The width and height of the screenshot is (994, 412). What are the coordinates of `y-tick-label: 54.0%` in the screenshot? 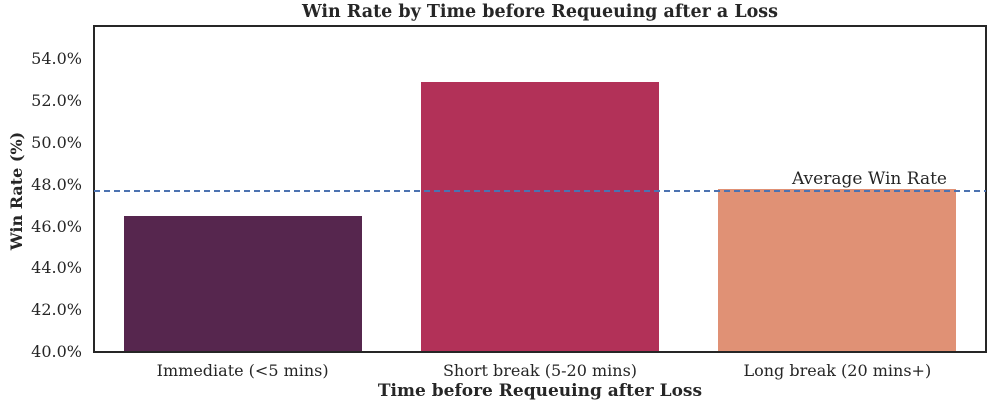 It's located at (56, 59).